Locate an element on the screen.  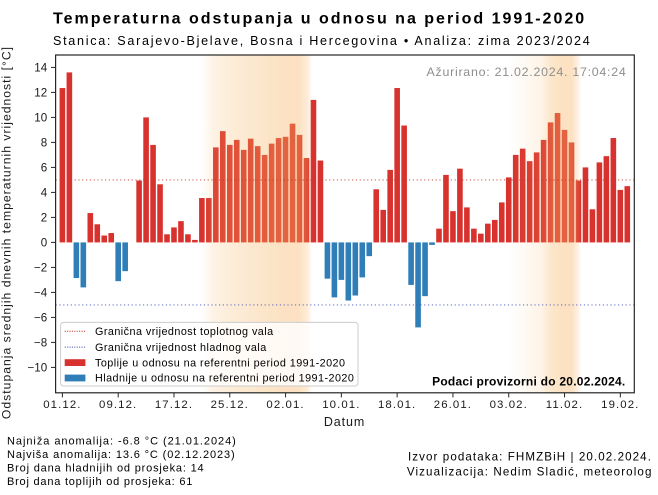
svg-text: 0 is located at coordinates (44, 242).